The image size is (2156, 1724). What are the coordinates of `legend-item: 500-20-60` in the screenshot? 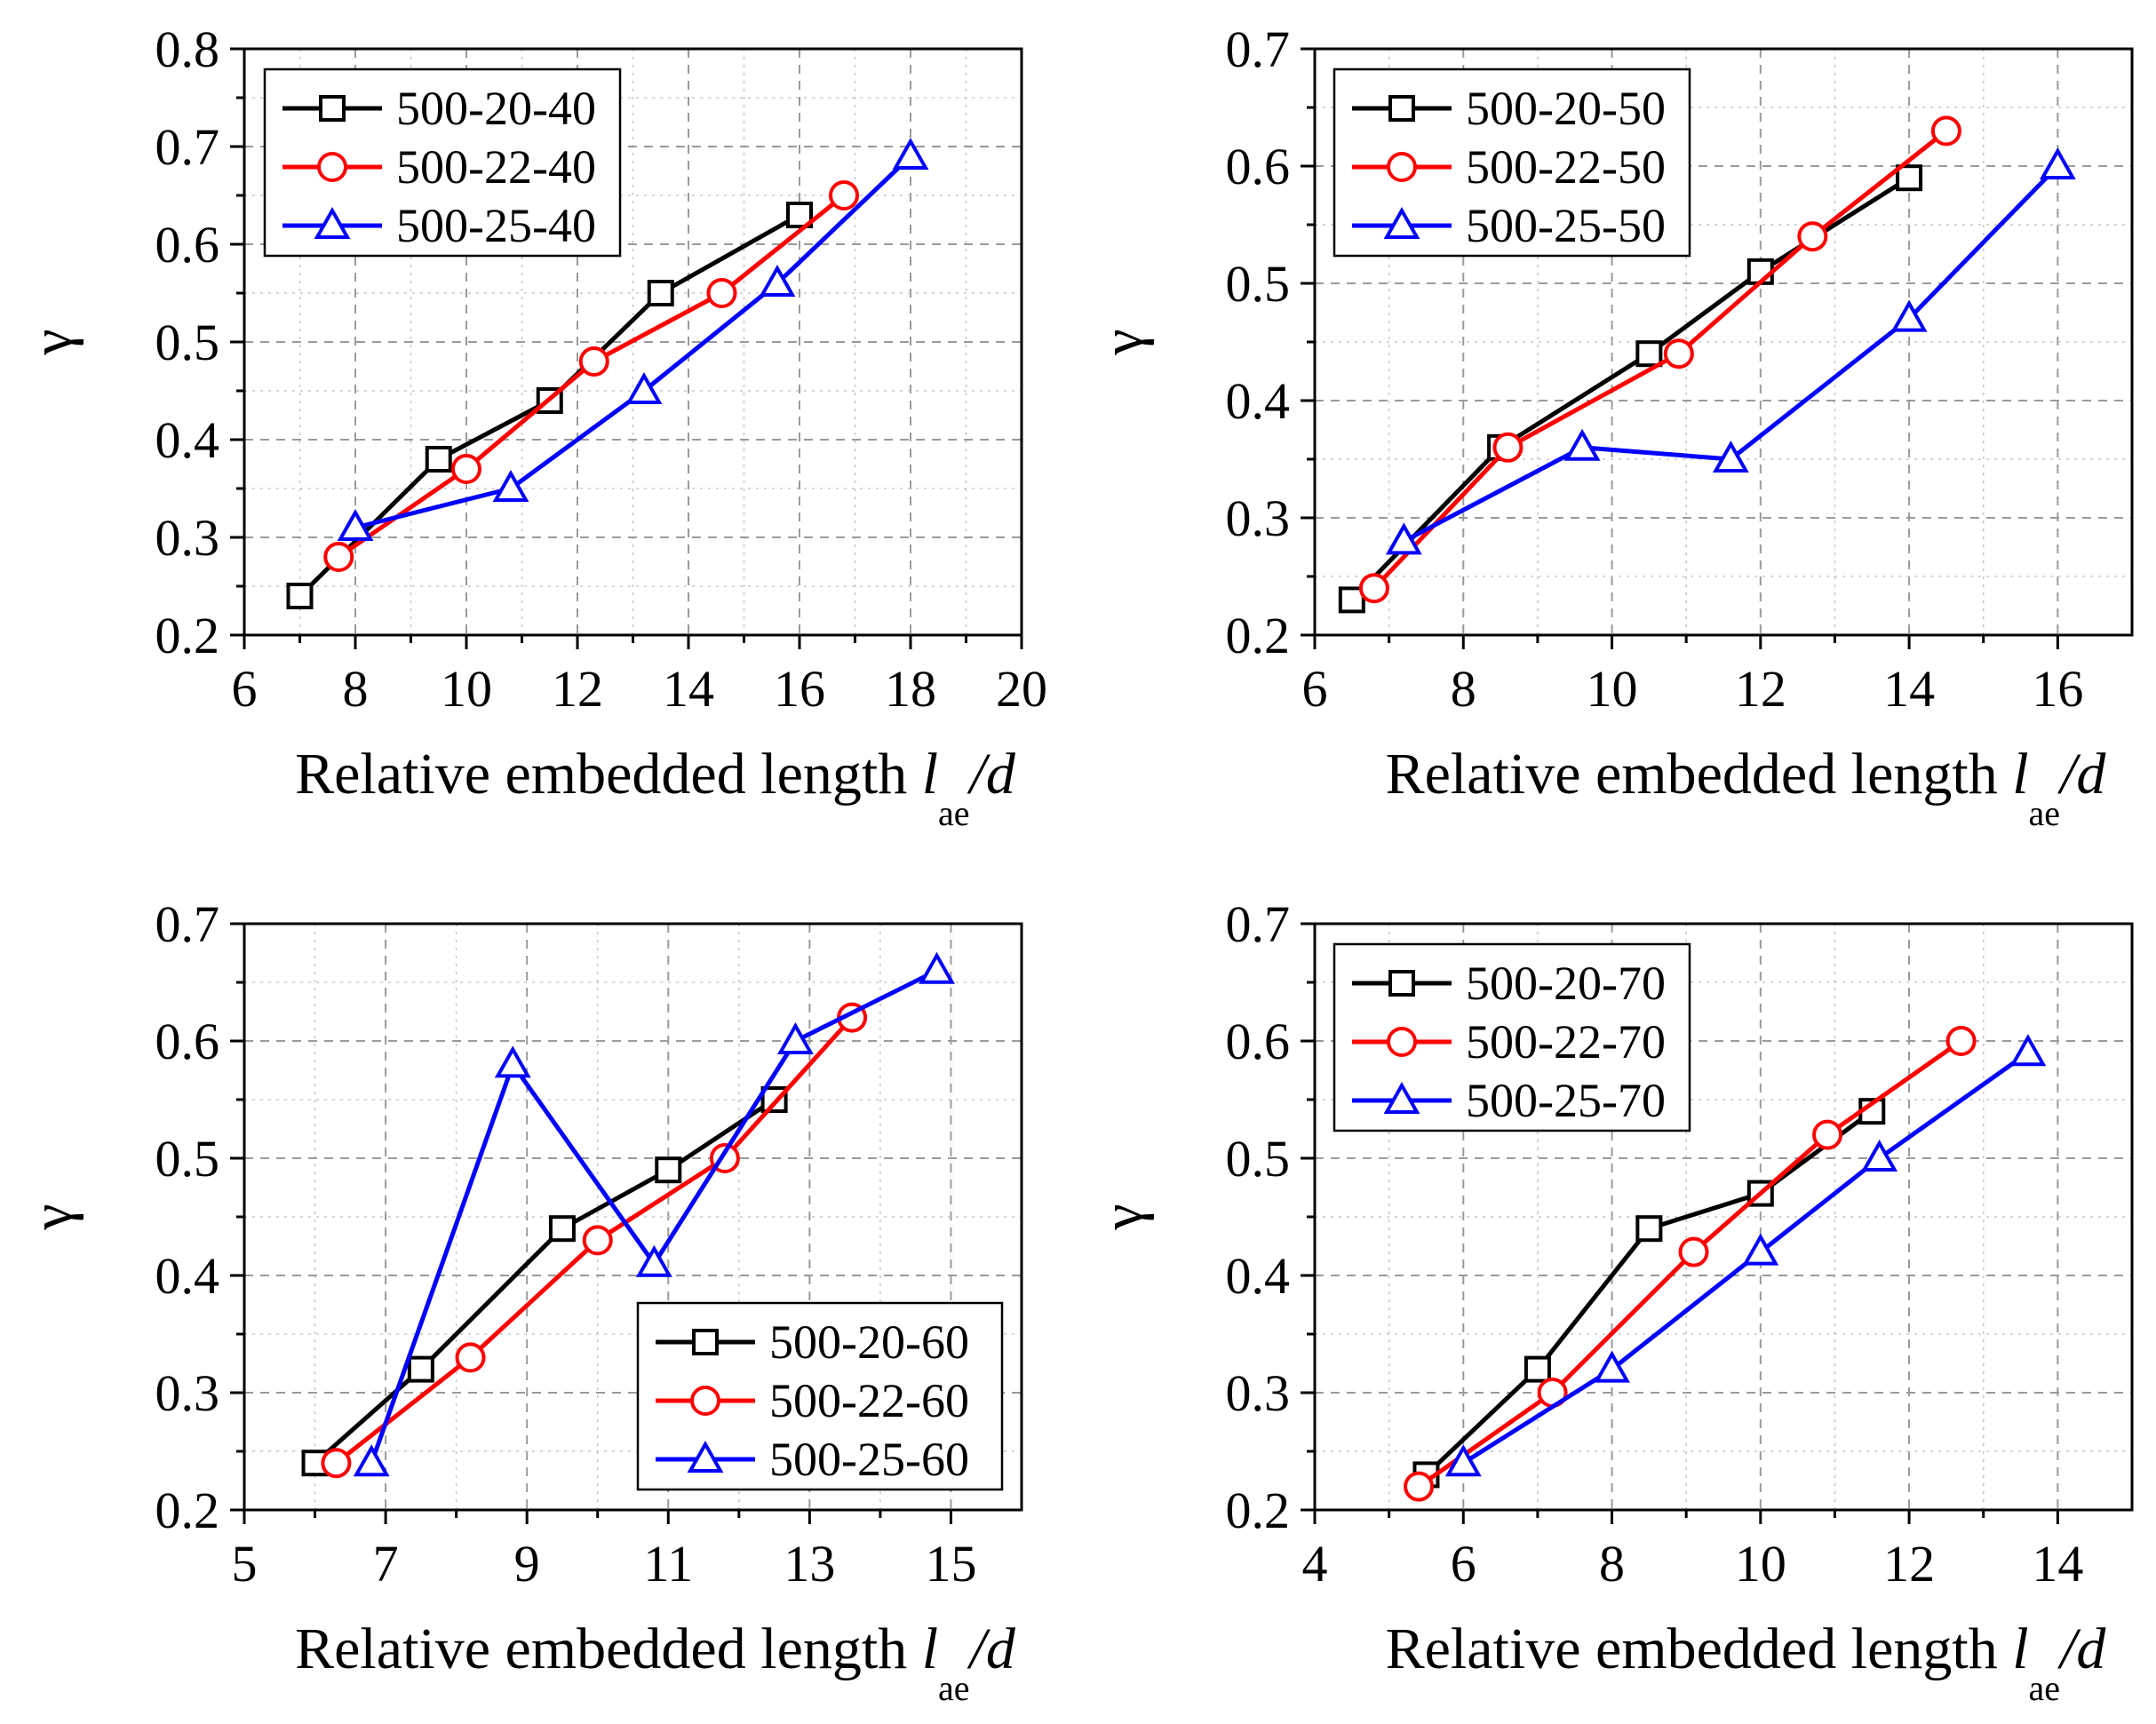 It's located at (812, 1342).